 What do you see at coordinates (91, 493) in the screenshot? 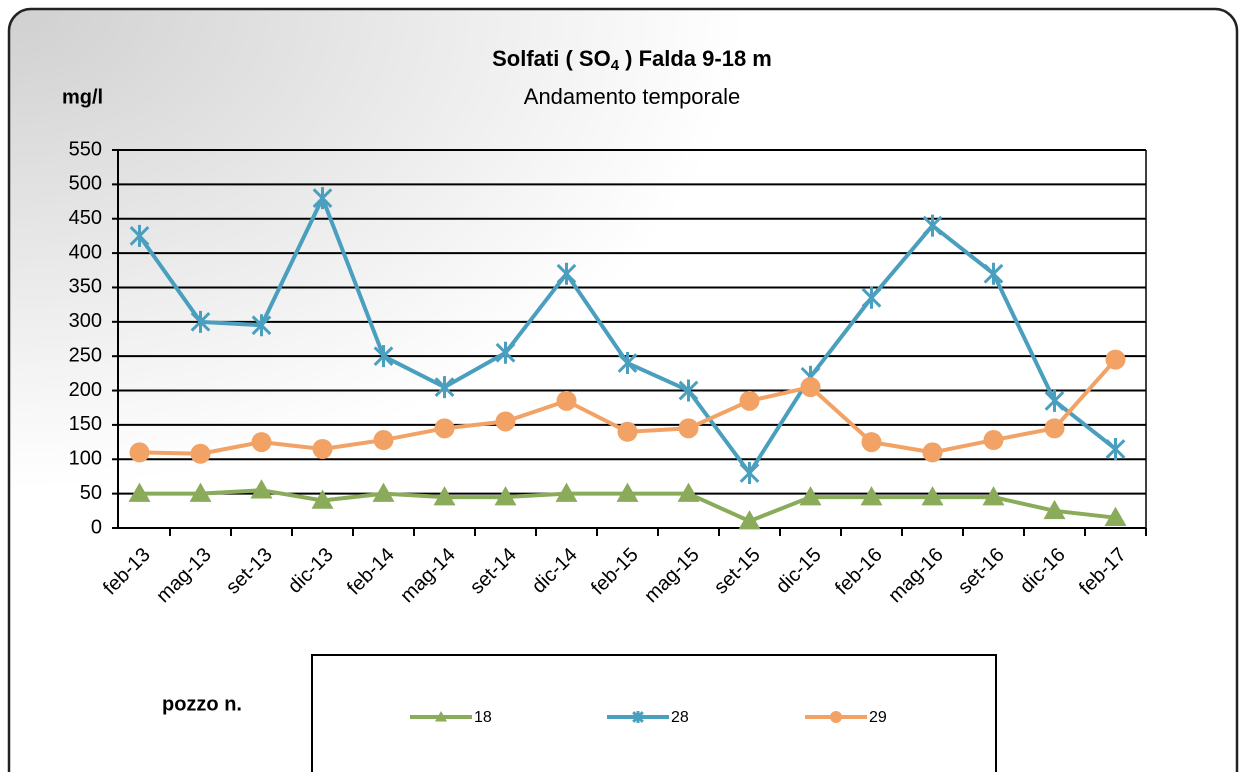
I see `y-tick-label: 50` at bounding box center [91, 493].